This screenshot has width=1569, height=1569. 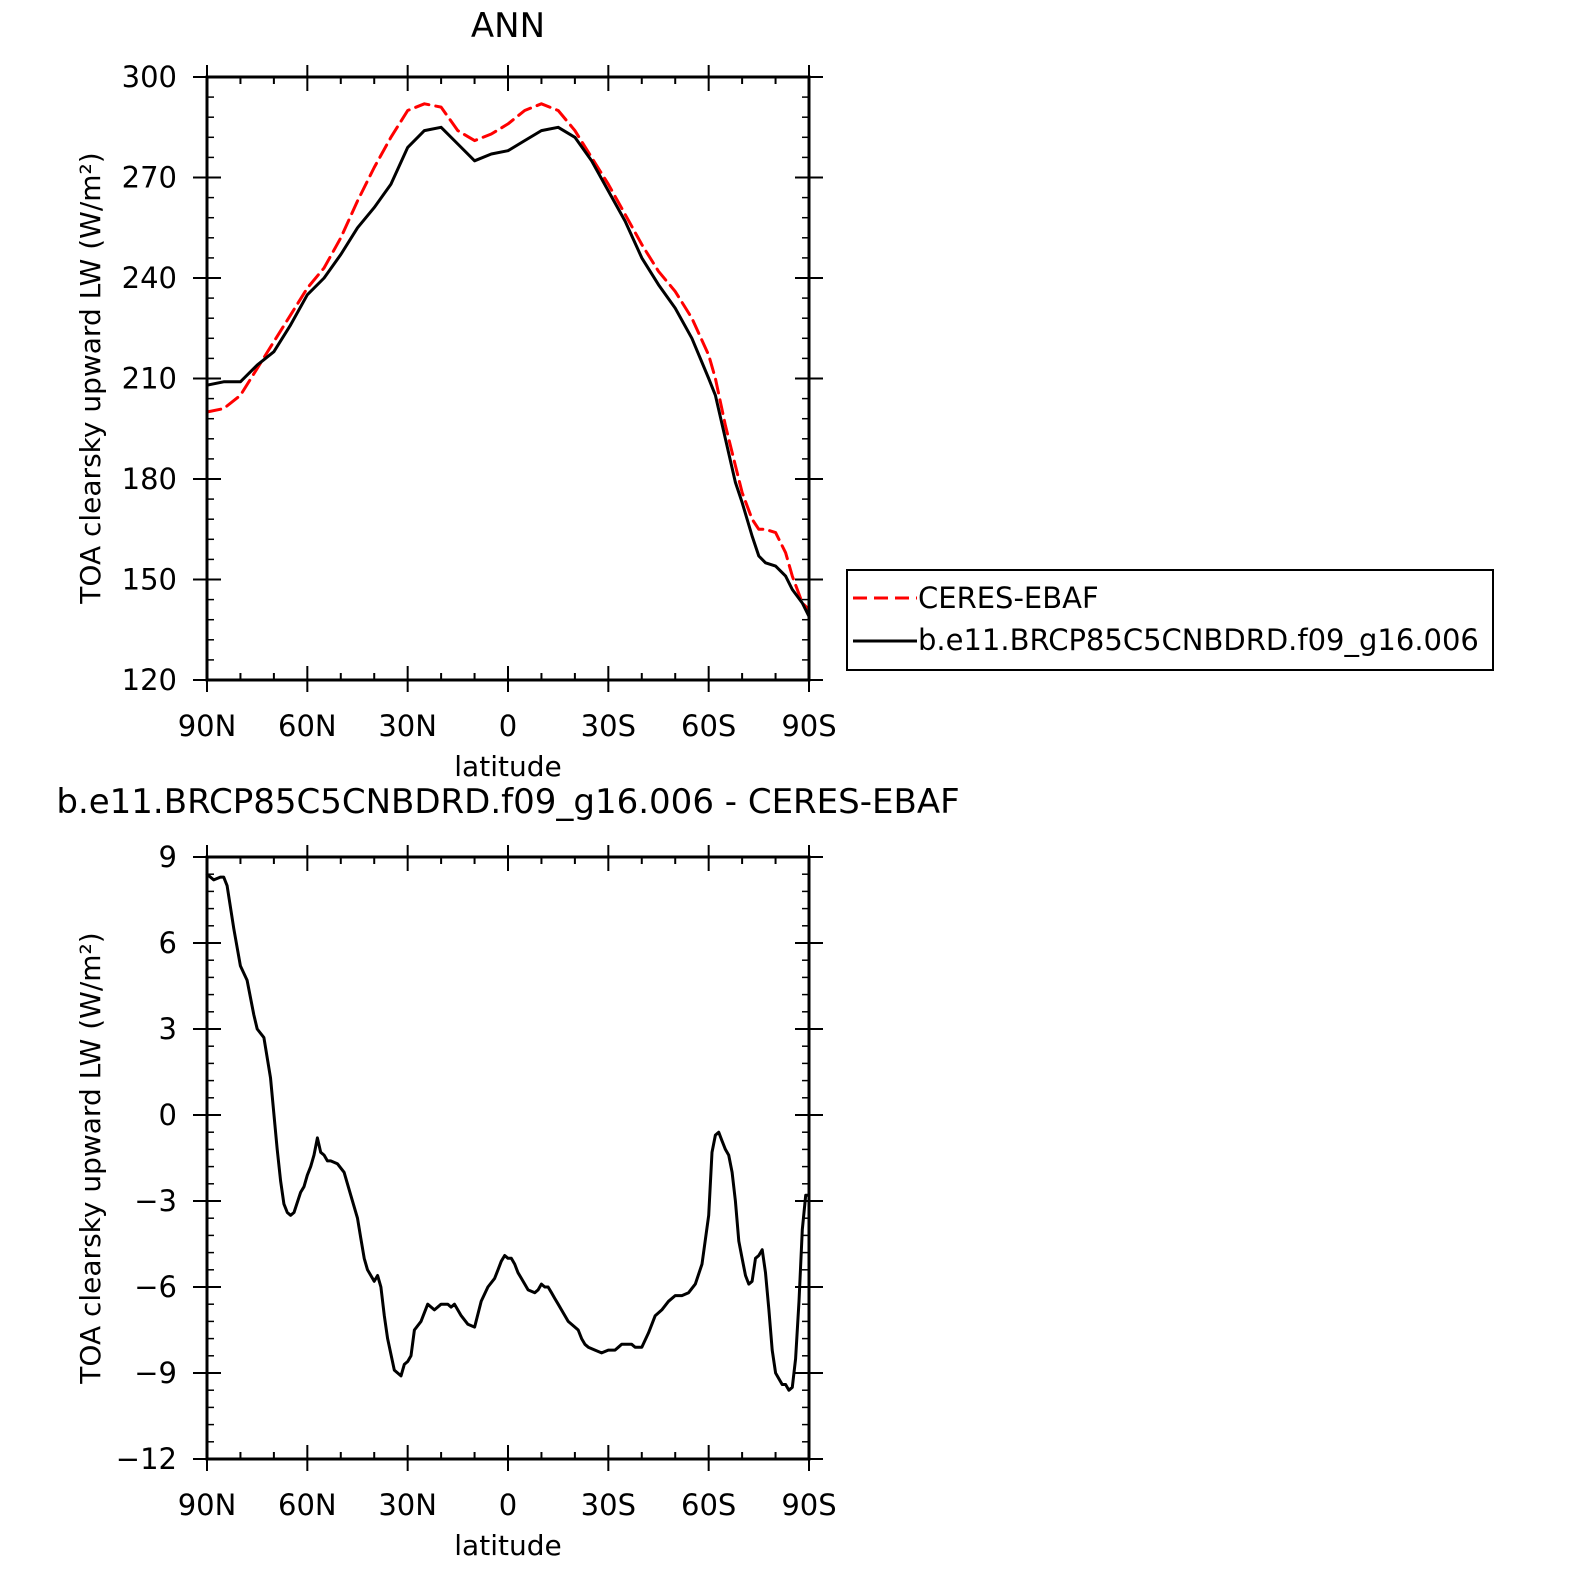 What do you see at coordinates (149, 178) in the screenshot?
I see `top-ytick-label: 270` at bounding box center [149, 178].